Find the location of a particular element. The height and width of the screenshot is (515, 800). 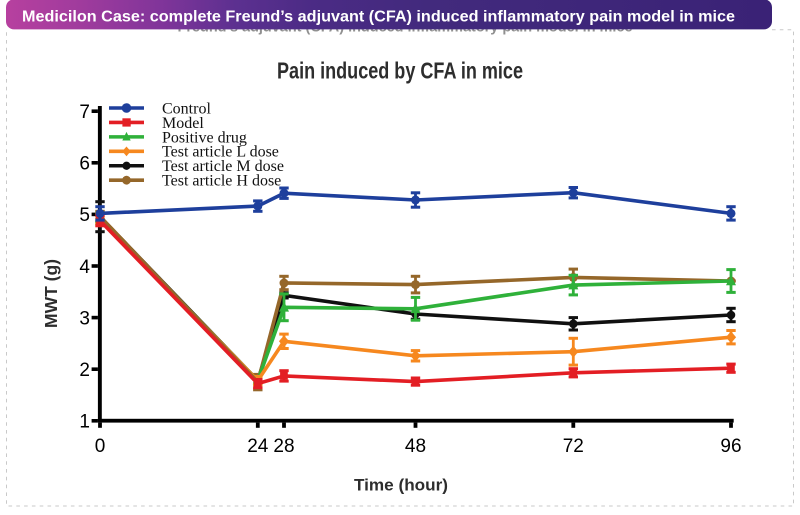

svg-text: Test article L dose is located at coordinates (220, 152).